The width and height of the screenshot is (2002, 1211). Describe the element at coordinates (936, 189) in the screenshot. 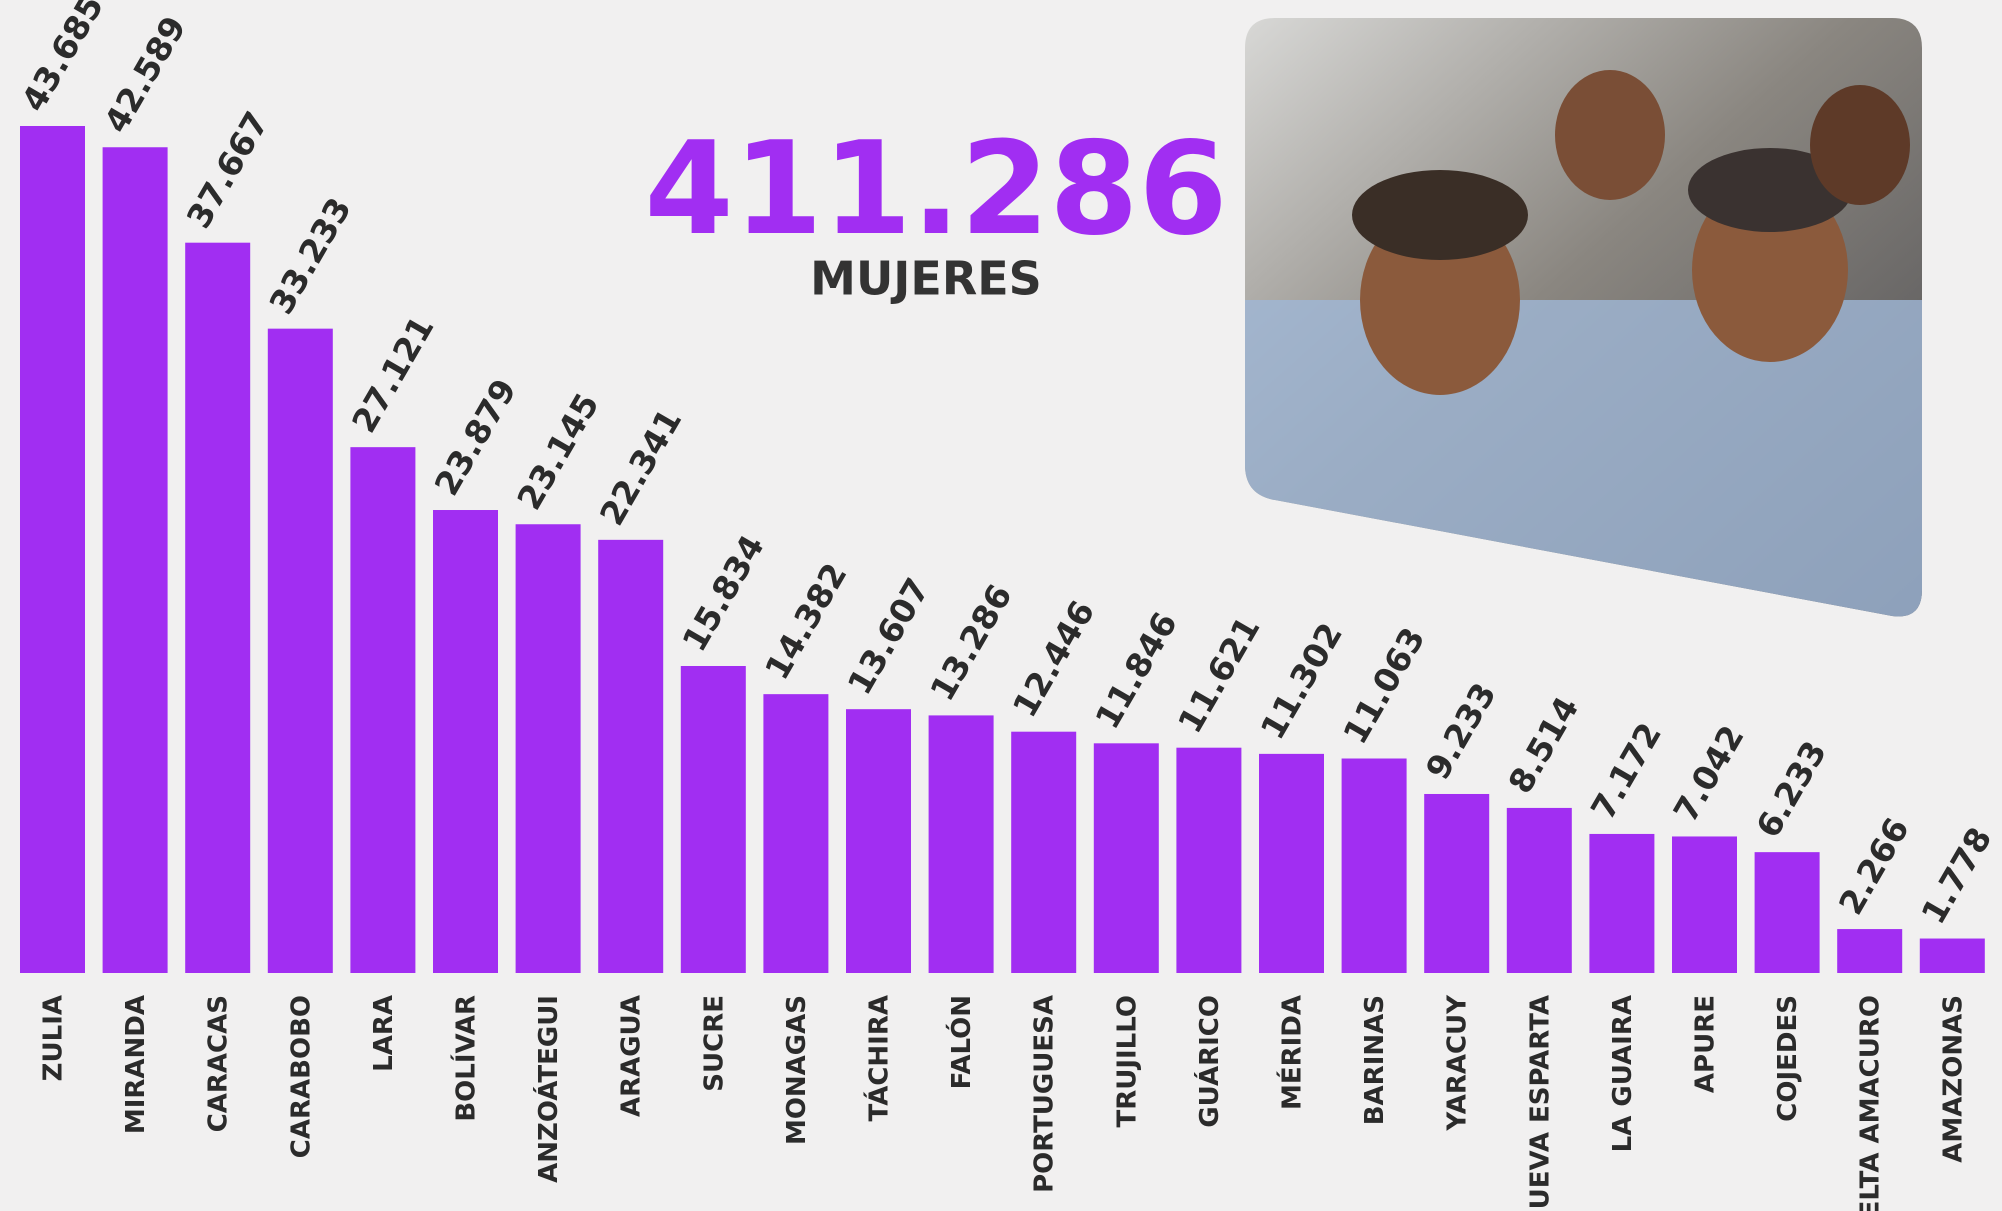

I see `total: 411.286` at that location.